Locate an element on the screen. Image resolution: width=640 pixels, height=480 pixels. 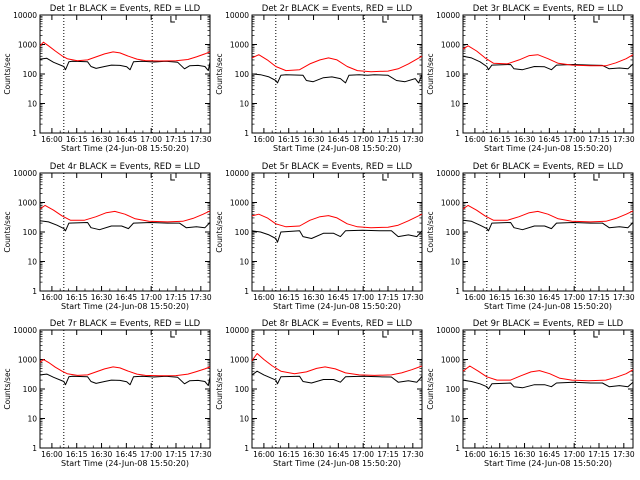
plot-title: Det 2r BLACK = Events, RED = LLD is located at coordinates (337, 9).